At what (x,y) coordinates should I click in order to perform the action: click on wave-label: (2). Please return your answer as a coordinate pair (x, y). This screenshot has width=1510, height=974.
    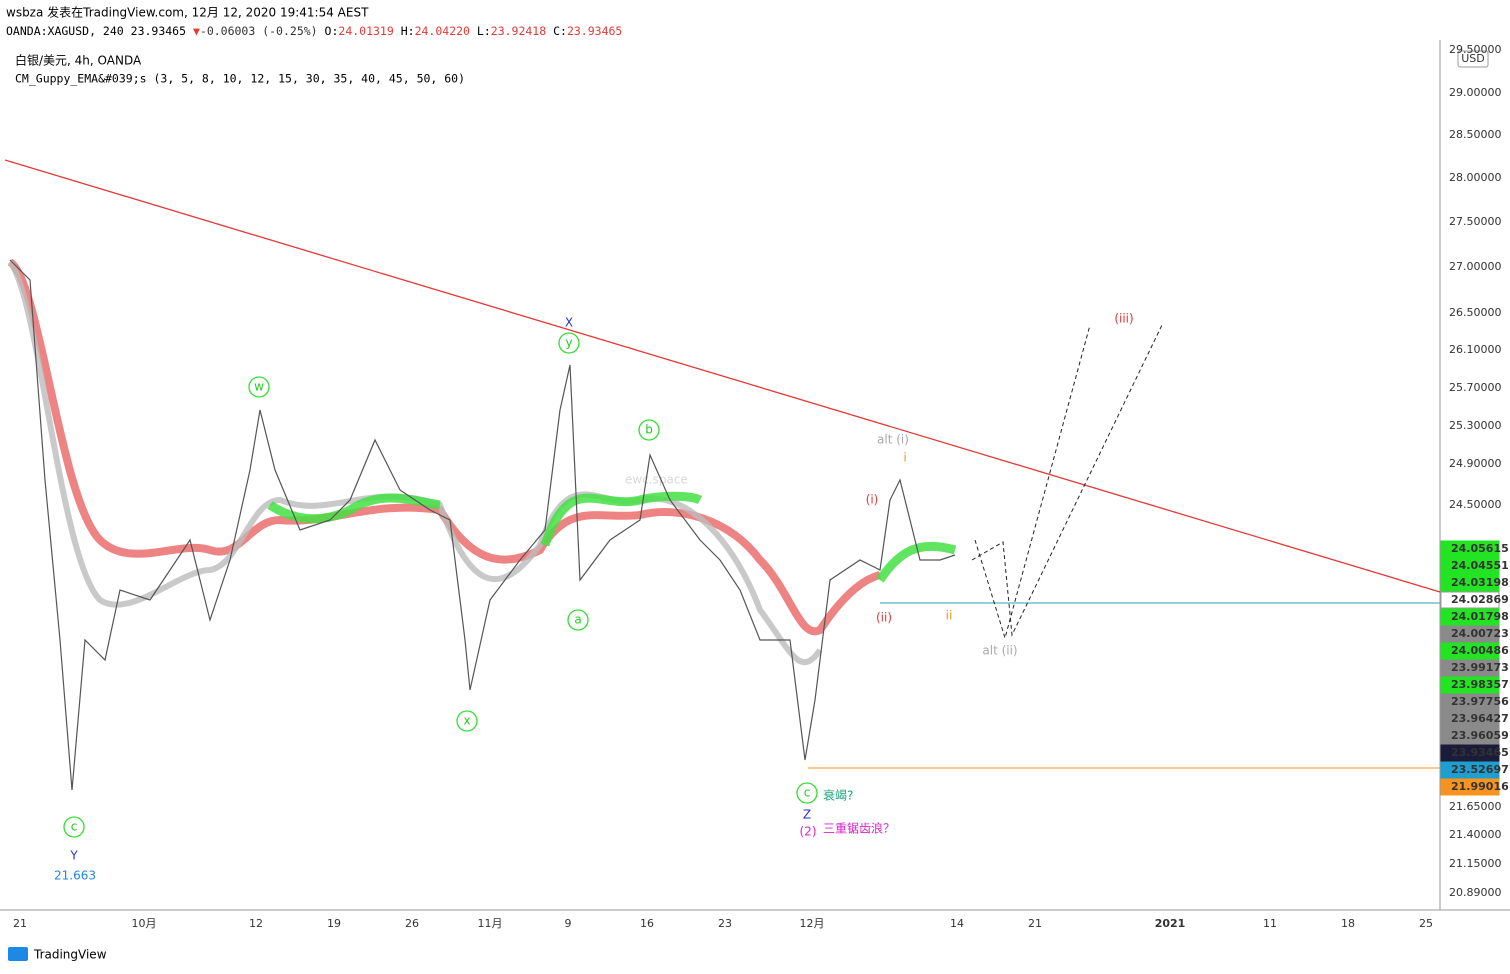
    Looking at the image, I should click on (808, 832).